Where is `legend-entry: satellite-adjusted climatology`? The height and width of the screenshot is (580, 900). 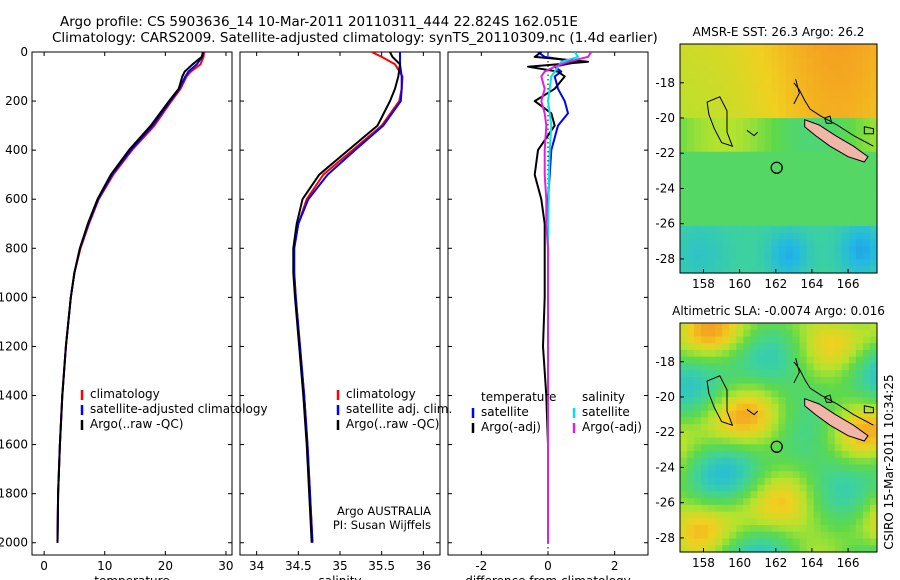
legend-entry: satellite-adjusted climatology is located at coordinates (179, 409).